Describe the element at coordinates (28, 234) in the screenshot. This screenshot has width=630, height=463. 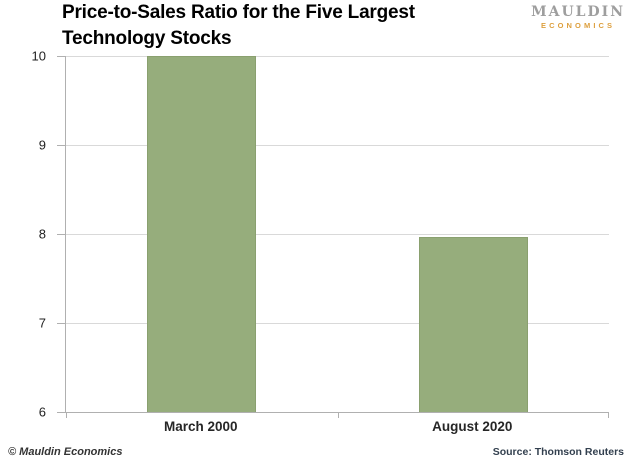
I see `y-axis-labels: 6 7 8 9 10` at that location.